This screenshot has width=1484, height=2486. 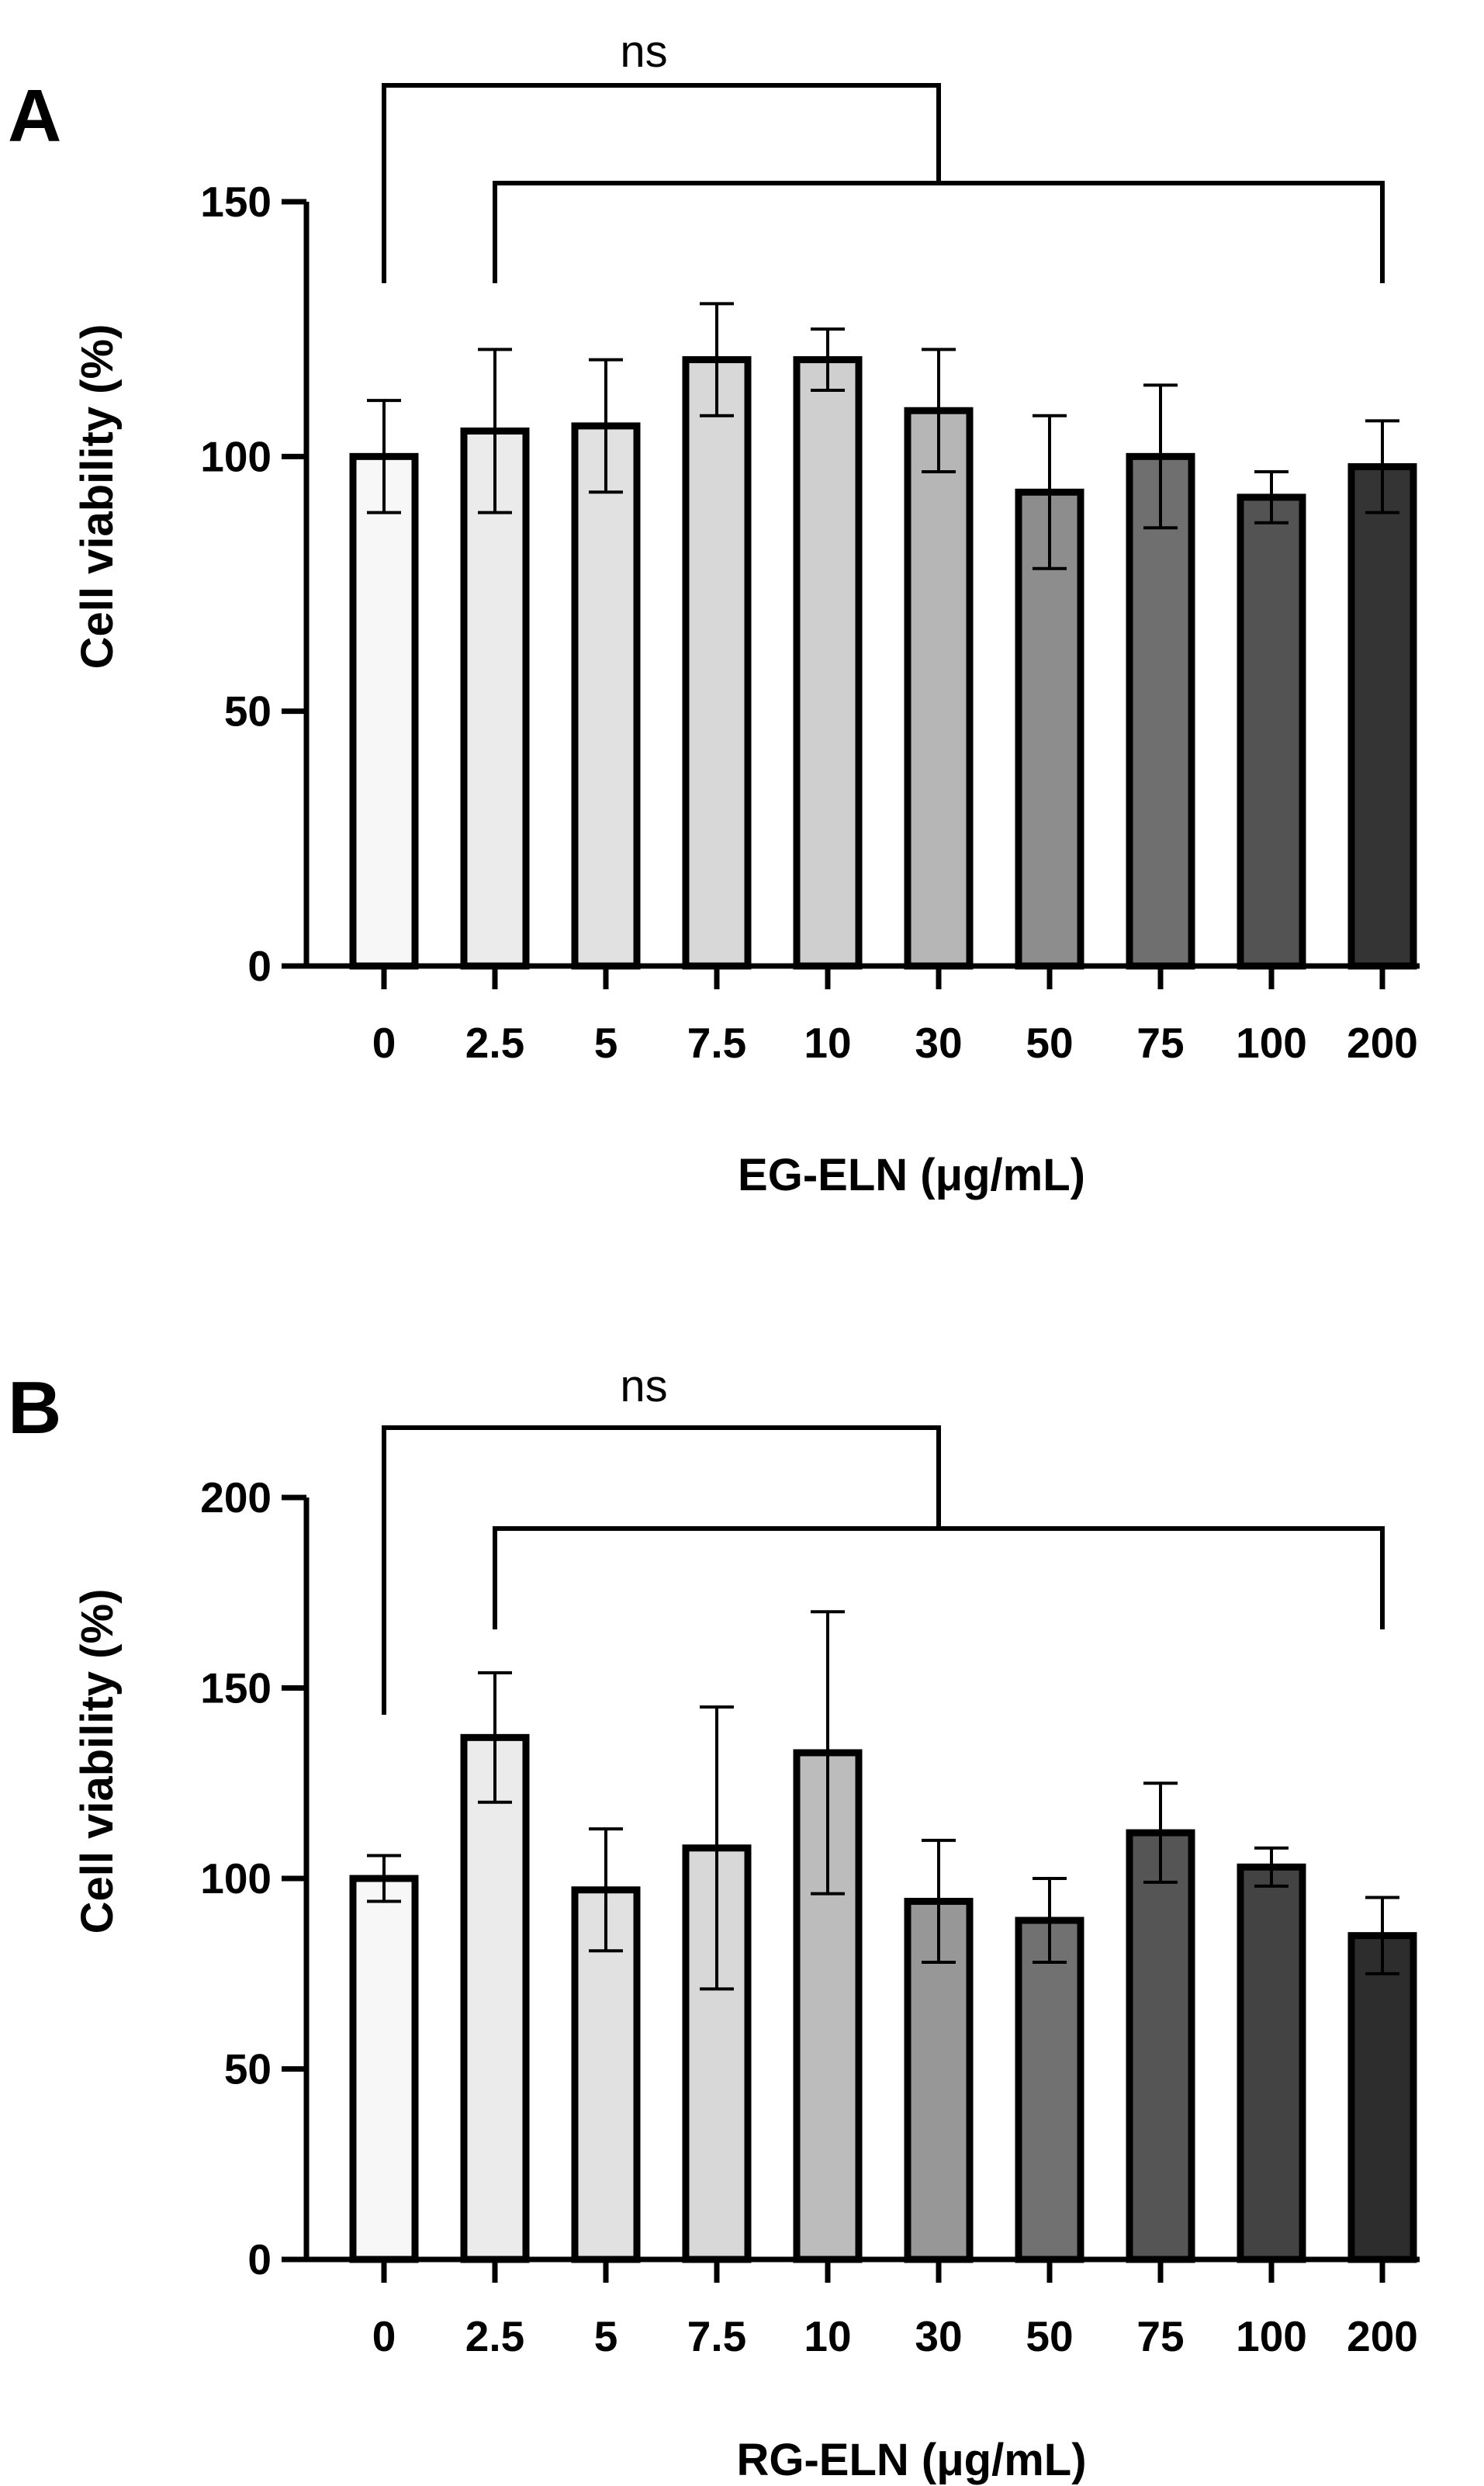 I want to click on x-axis-title-a: EG-ELN (μg/mL), so click(x=912, y=1175).